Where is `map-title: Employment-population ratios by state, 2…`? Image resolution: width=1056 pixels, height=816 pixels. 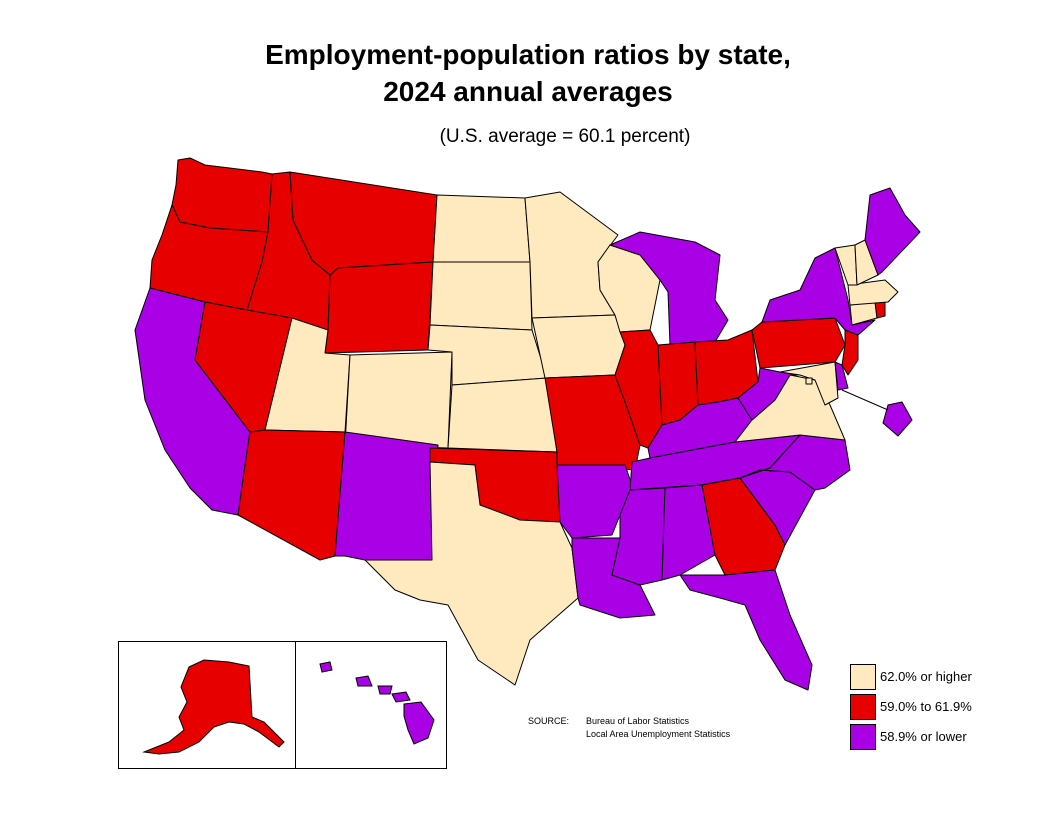 map-title: Employment-population ratios by state, 2… is located at coordinates (528, 73).